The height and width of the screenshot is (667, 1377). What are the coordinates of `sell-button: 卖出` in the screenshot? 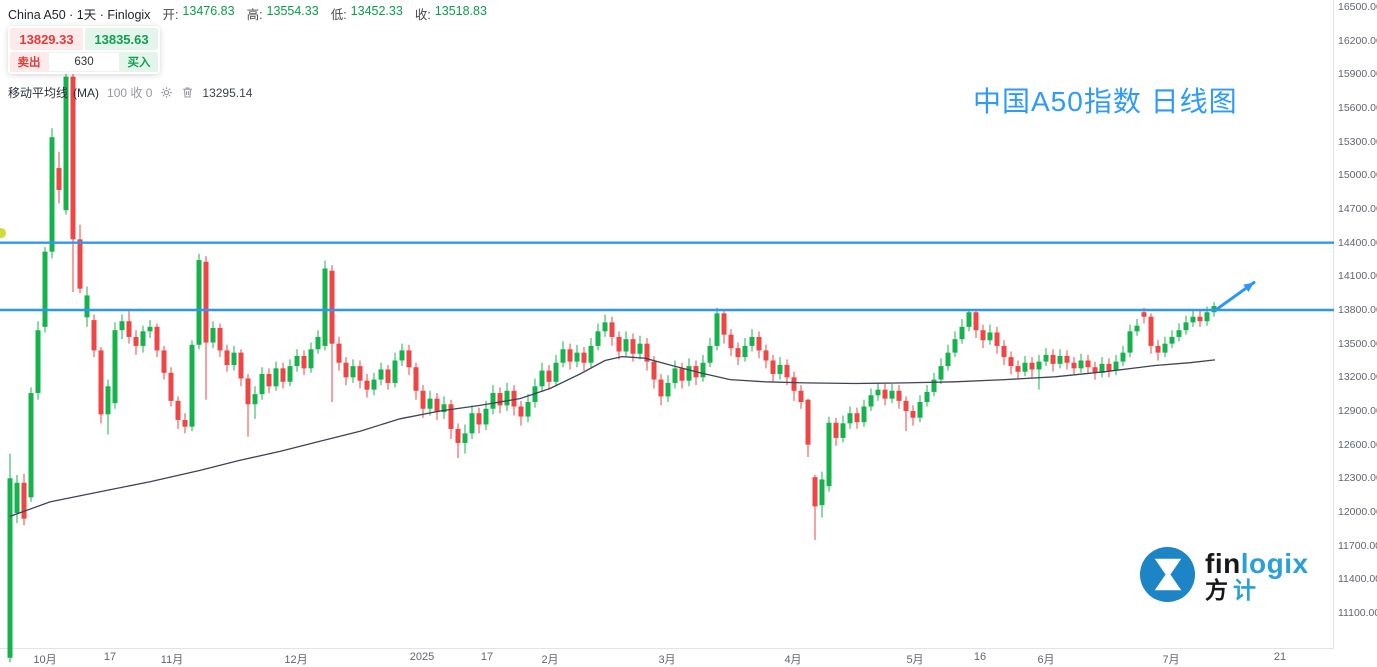 It's located at (29, 62).